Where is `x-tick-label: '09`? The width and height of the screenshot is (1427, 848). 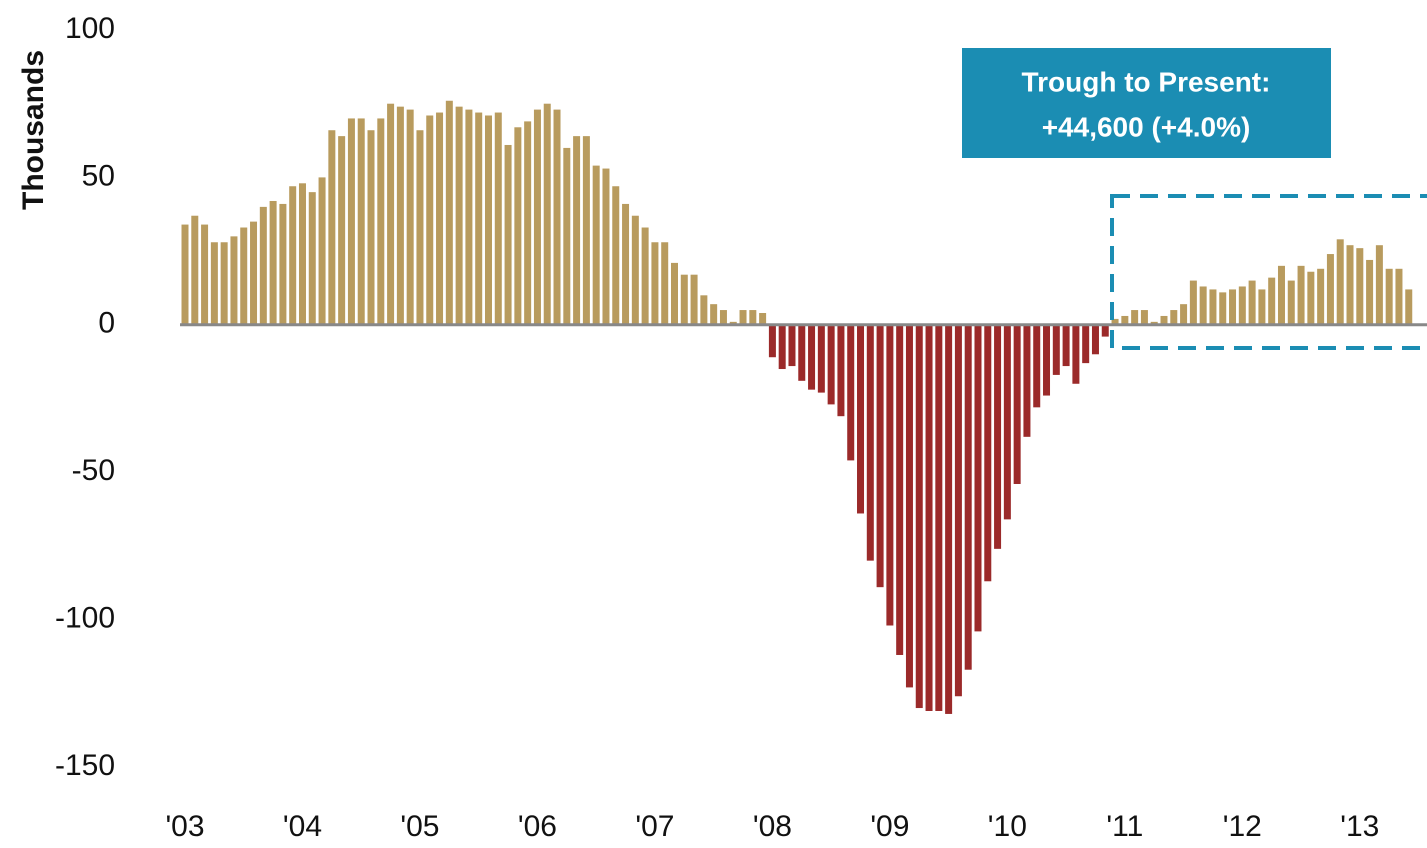 x-tick-label: '09 is located at coordinates (889, 826).